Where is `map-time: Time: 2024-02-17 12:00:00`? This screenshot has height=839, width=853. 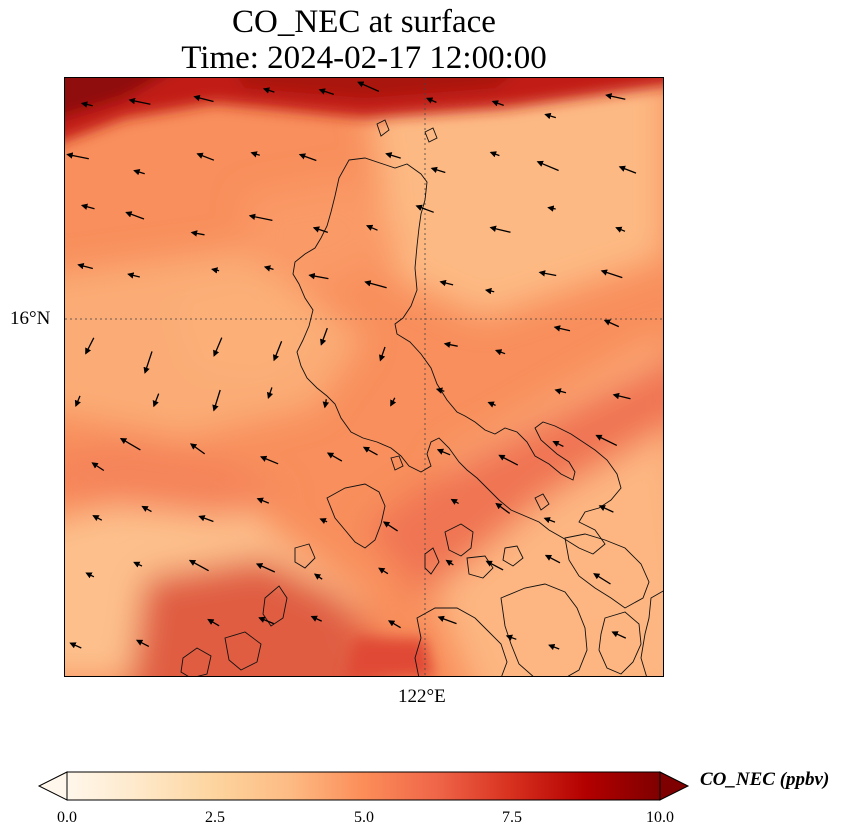
map-time: Time: 2024-02-17 12:00:00 is located at coordinates (364, 58).